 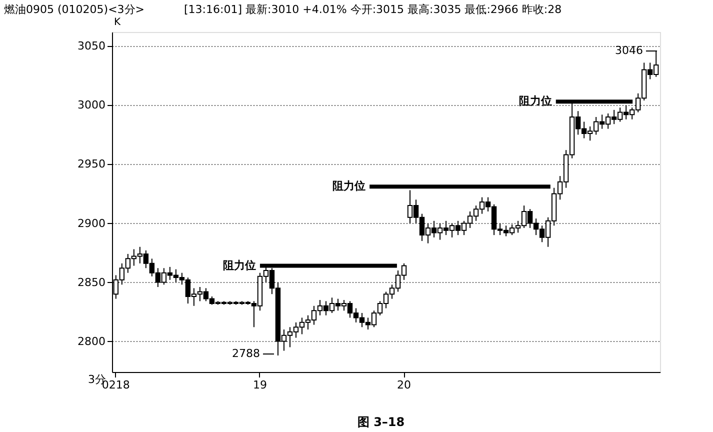 What do you see at coordinates (117, 22) in the screenshot?
I see `text: K` at bounding box center [117, 22].